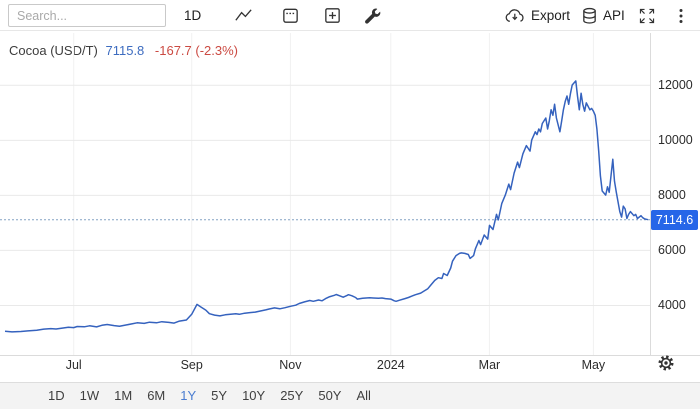  I want to click on add-square-icon, so click(332, 15).